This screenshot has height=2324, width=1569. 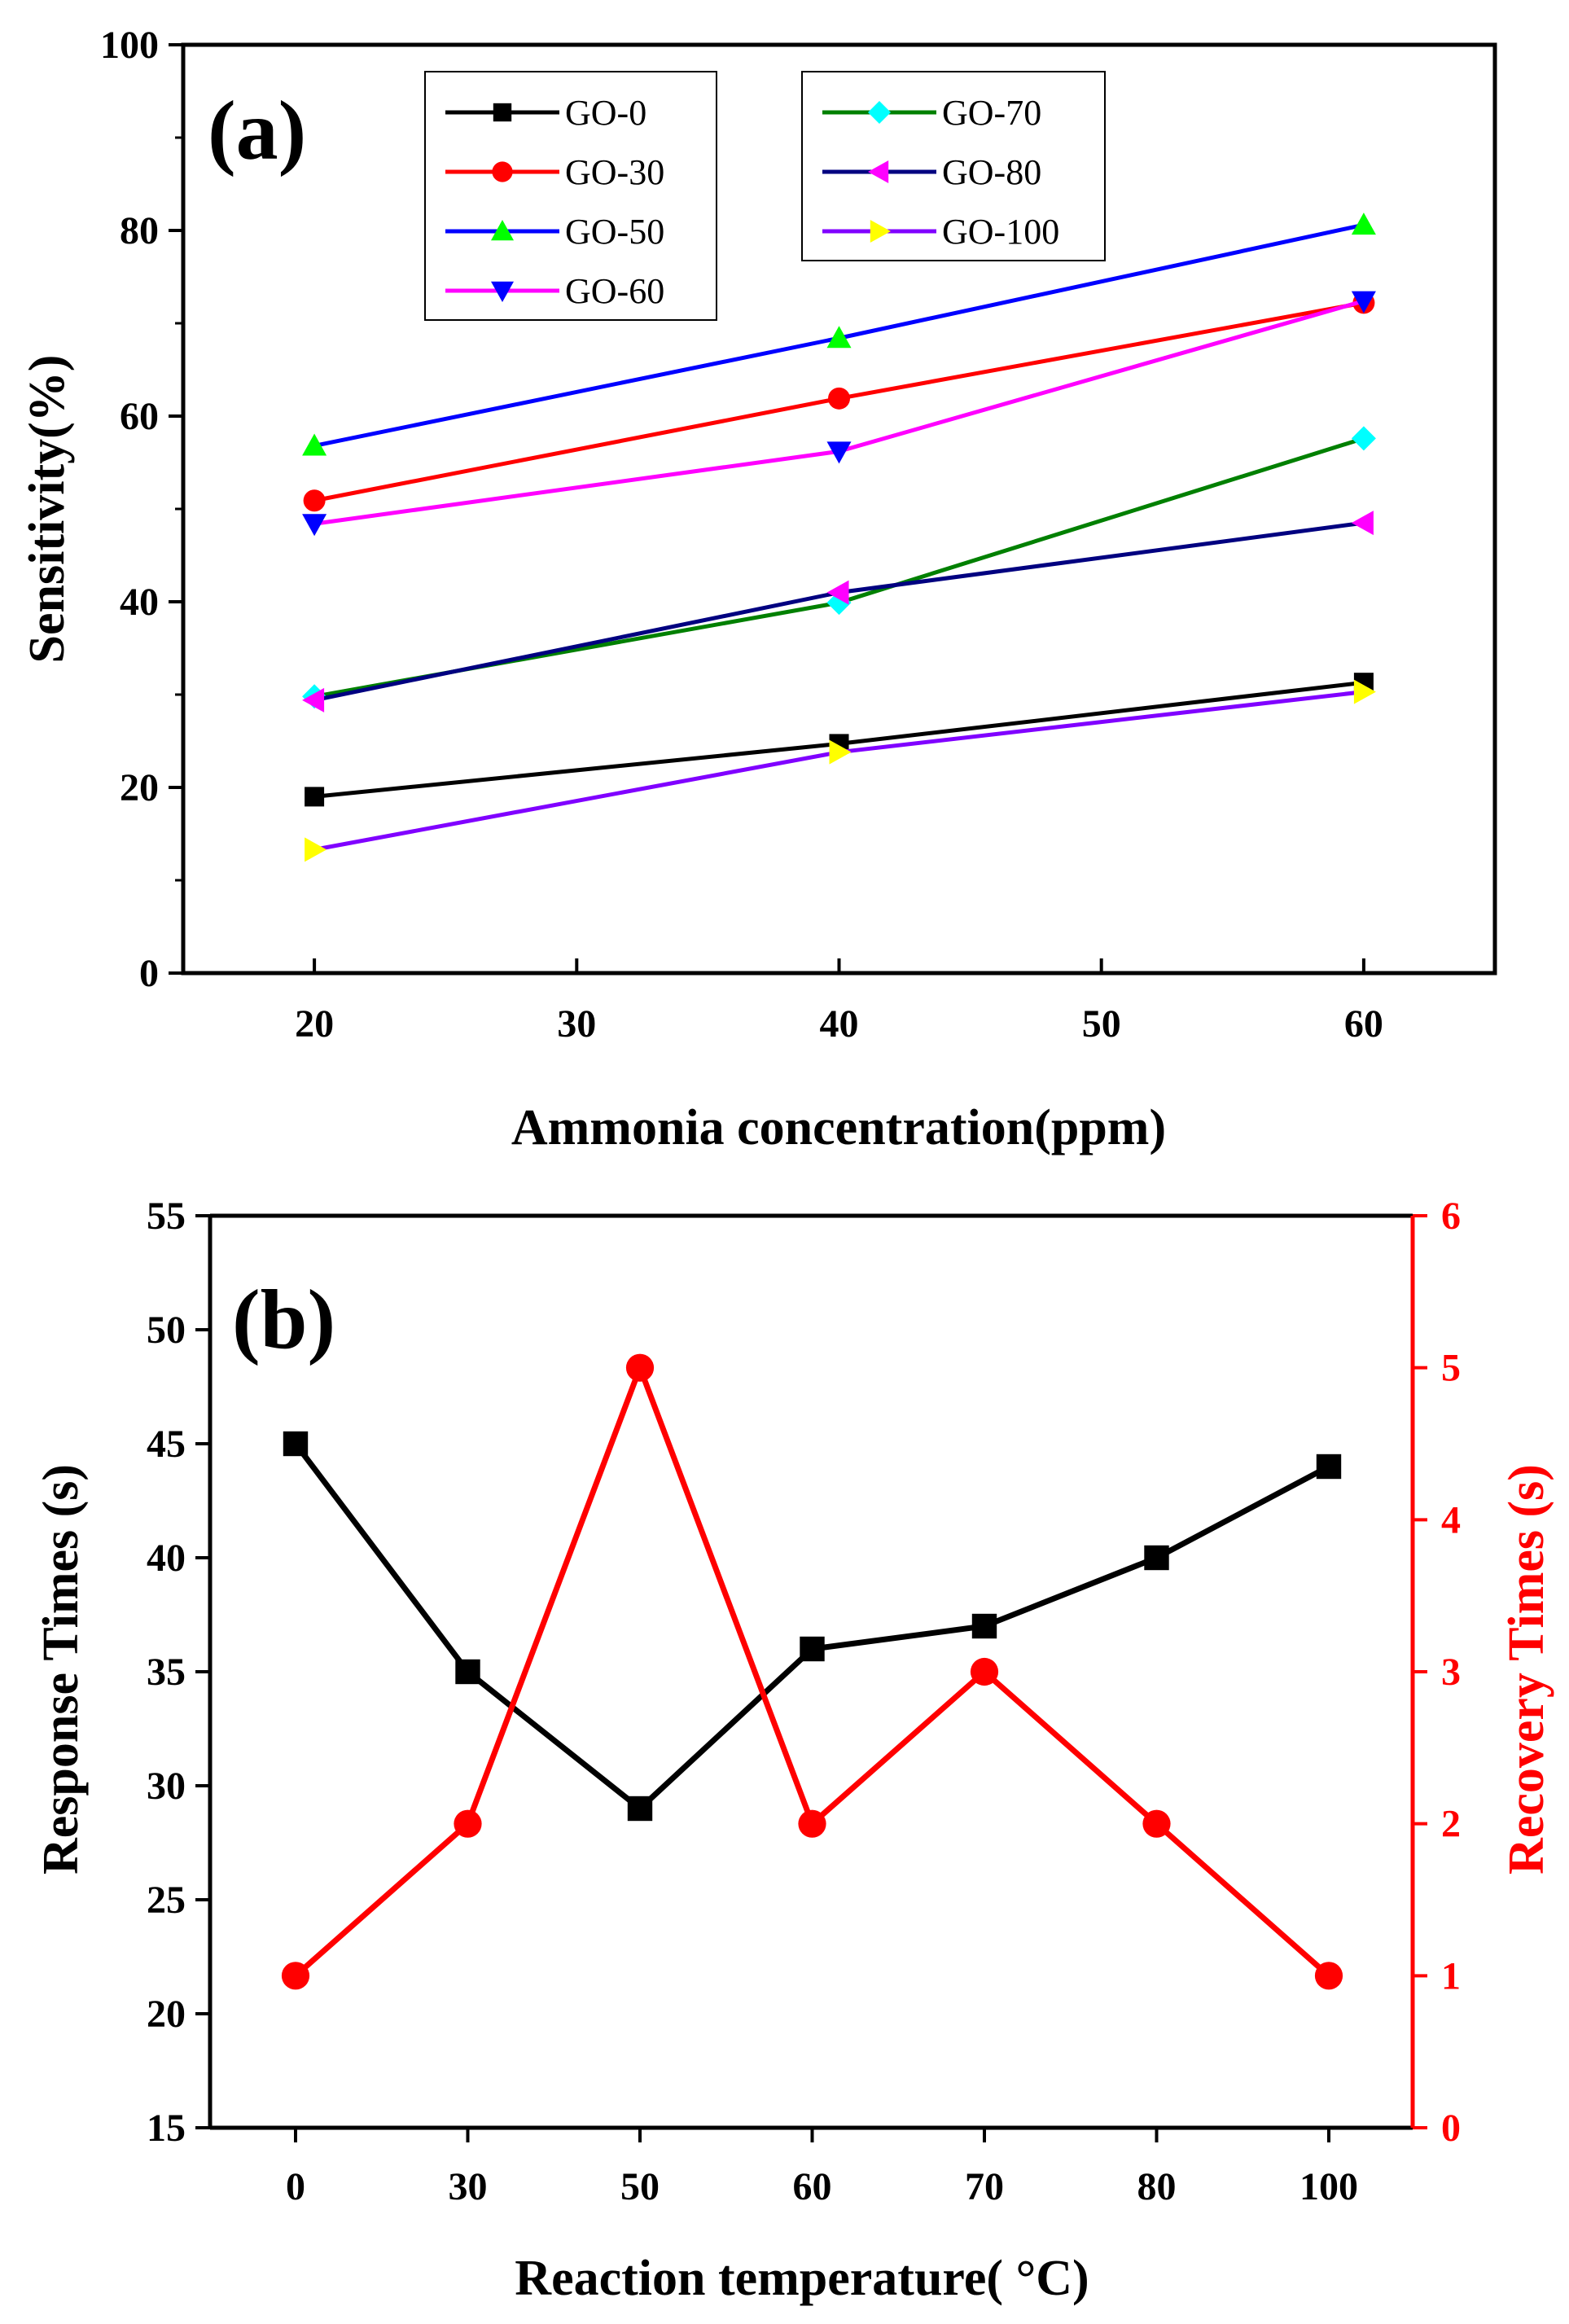 What do you see at coordinates (1101, 1024) in the screenshot?
I see `chart-a-xtick-label: 50` at bounding box center [1101, 1024].